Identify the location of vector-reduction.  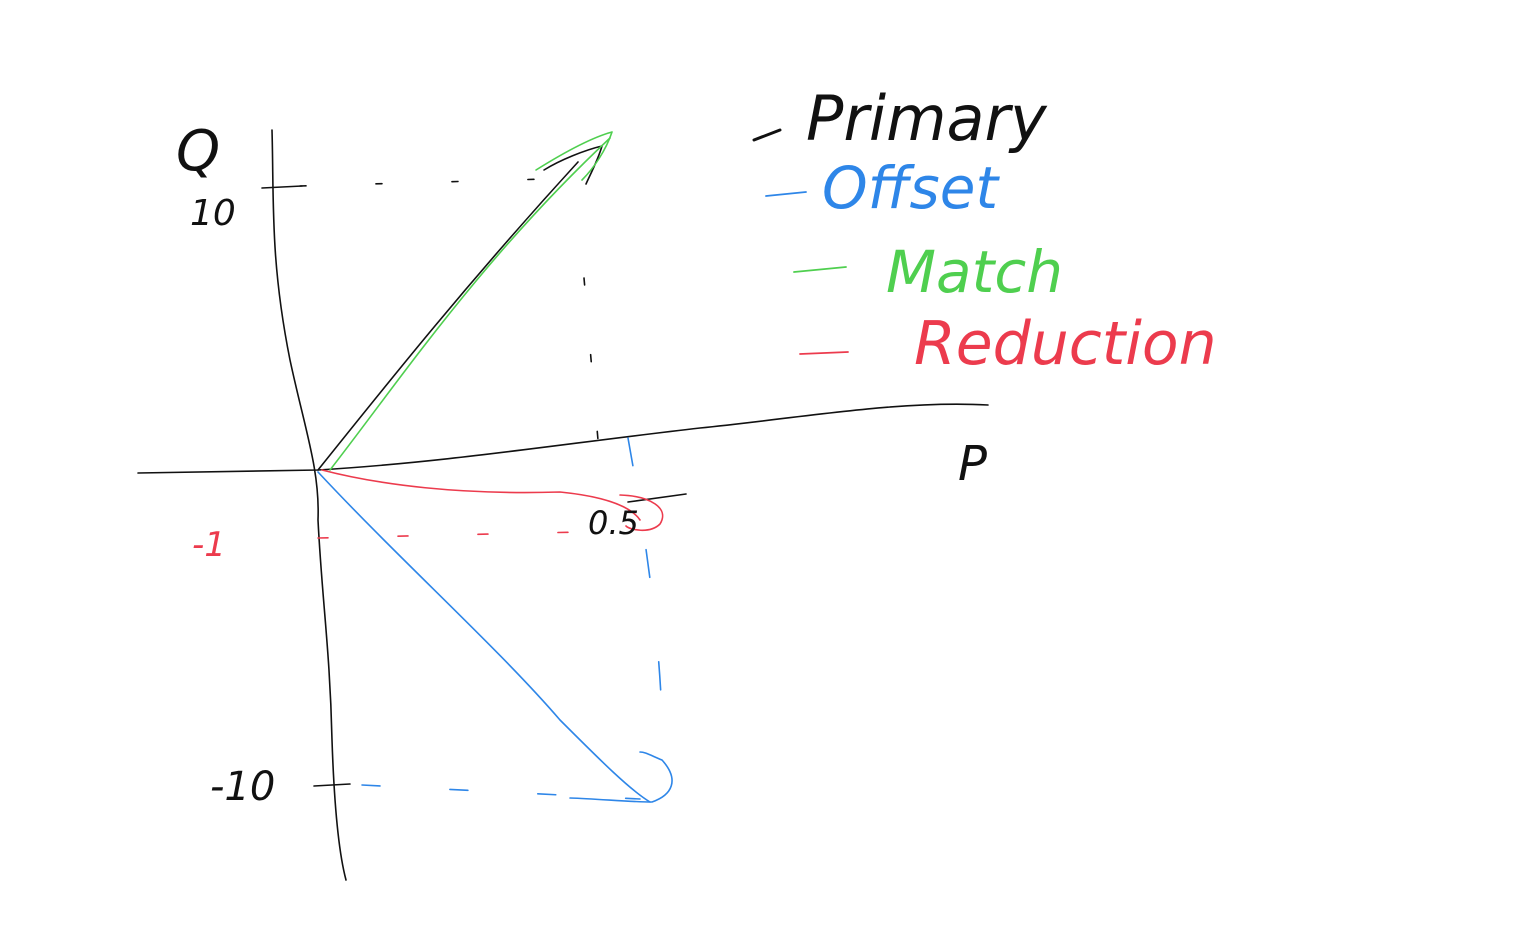
(492, 500).